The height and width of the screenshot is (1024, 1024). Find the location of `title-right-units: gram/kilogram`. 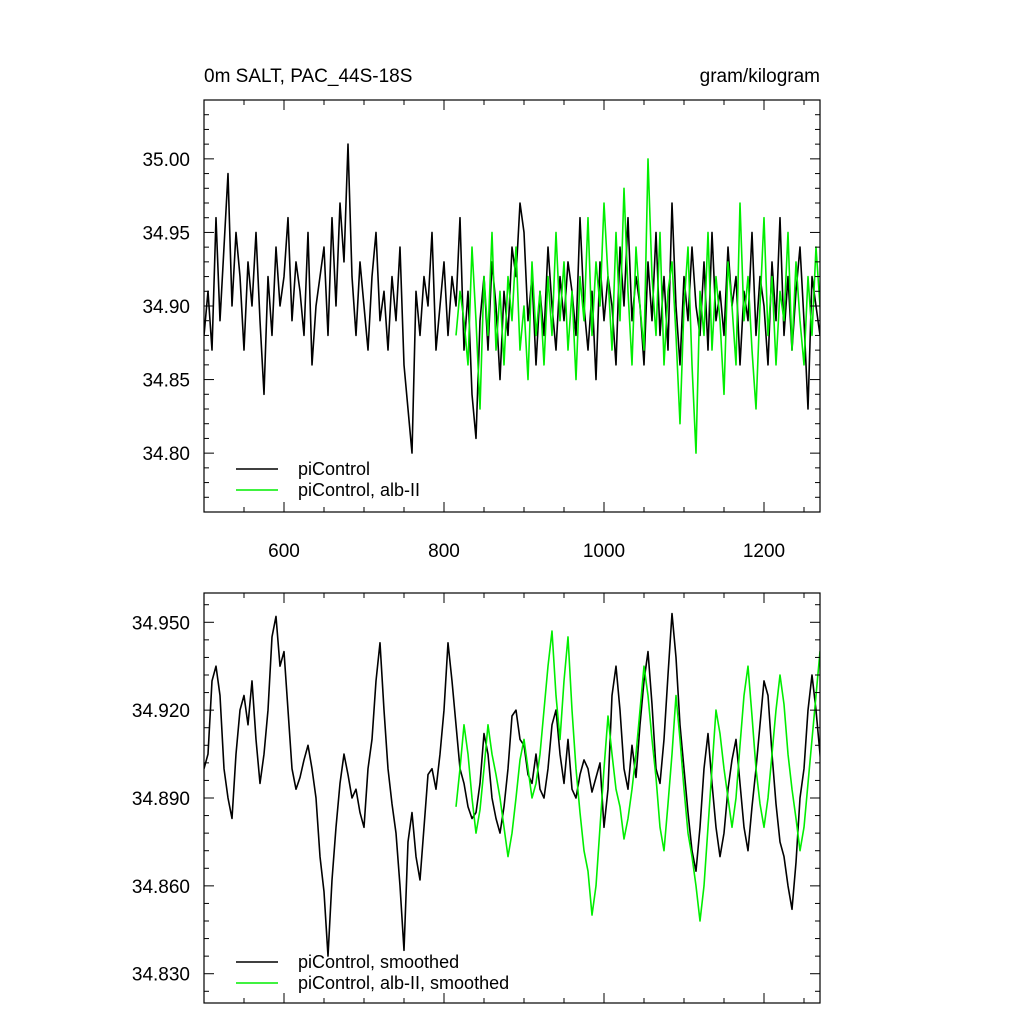

title-right-units: gram/kilogram is located at coordinates (760, 76).